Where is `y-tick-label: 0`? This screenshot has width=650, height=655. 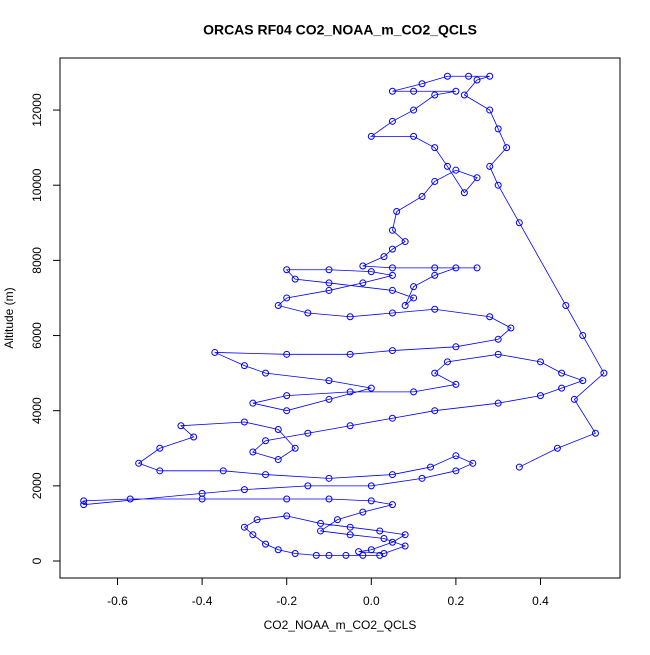
y-tick-label: 0 is located at coordinates (37, 560).